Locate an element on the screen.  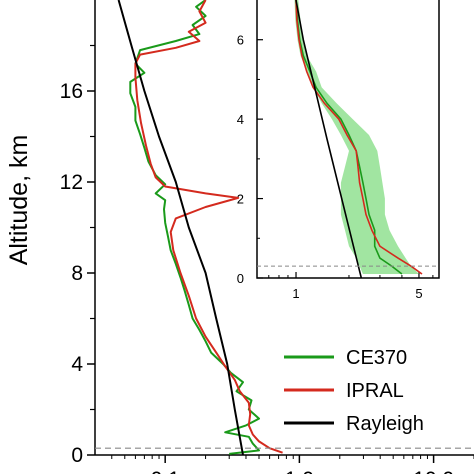
main-x-tick-label: 0.1 is located at coordinates (165, 471).